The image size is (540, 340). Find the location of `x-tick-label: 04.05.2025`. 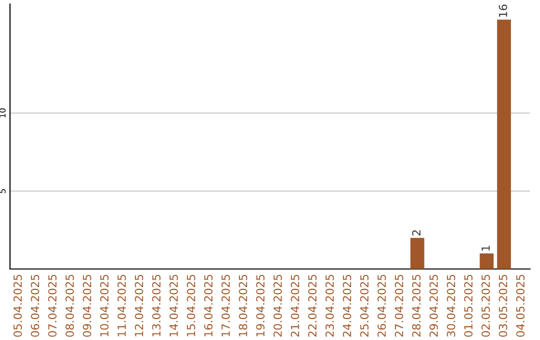

x-tick-label: 04.05.2025 is located at coordinates (520, 305).